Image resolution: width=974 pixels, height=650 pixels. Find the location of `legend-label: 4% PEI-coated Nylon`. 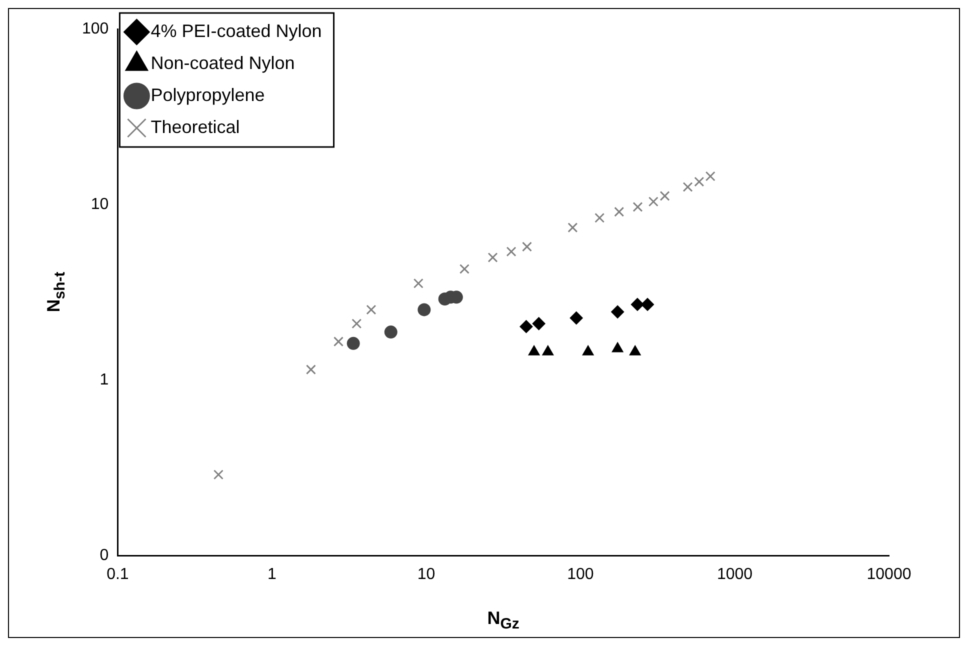

legend-label: 4% PEI-coated Nylon is located at coordinates (236, 30).